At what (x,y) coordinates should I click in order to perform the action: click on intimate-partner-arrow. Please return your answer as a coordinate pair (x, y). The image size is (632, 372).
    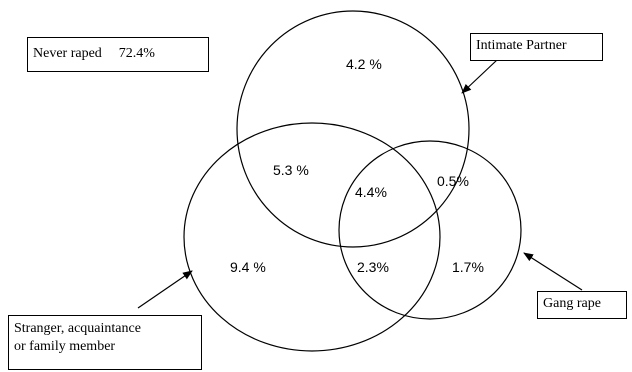
    Looking at the image, I should click on (479, 76).